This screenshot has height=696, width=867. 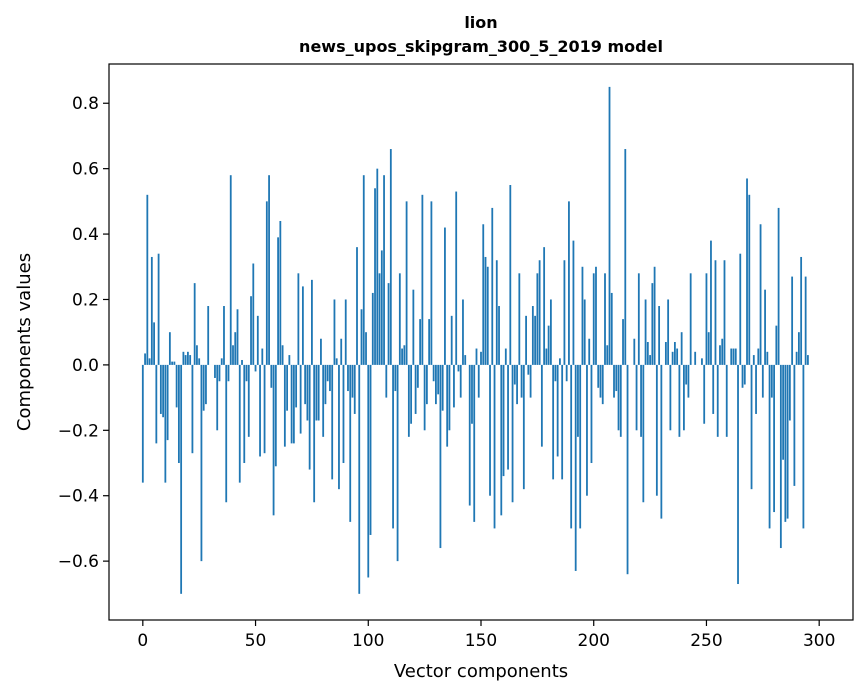 I want to click on y-axis-ticks: −0.6 −0.4 −0.2 0.0 0.2 0.4 0.6 0.8, so click(x=83, y=333).